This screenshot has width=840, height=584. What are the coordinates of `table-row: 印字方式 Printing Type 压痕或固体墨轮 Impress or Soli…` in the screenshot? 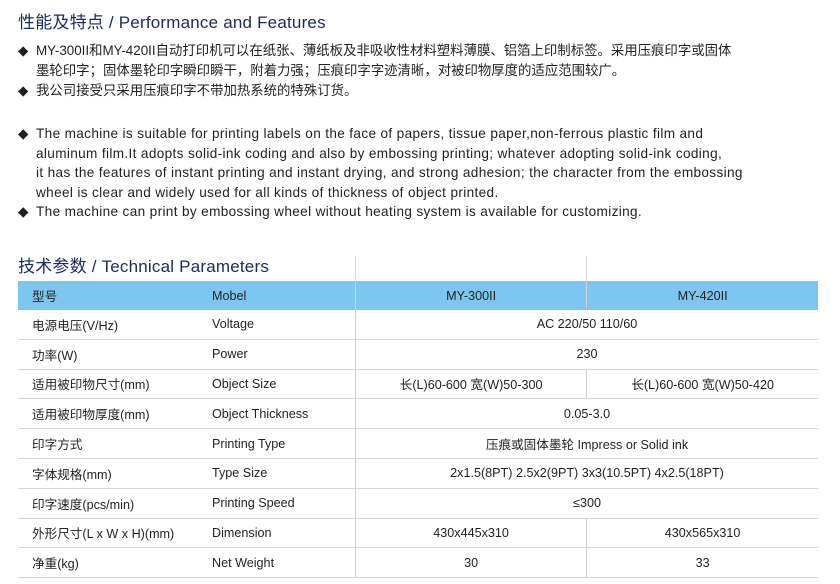 It's located at (418, 443).